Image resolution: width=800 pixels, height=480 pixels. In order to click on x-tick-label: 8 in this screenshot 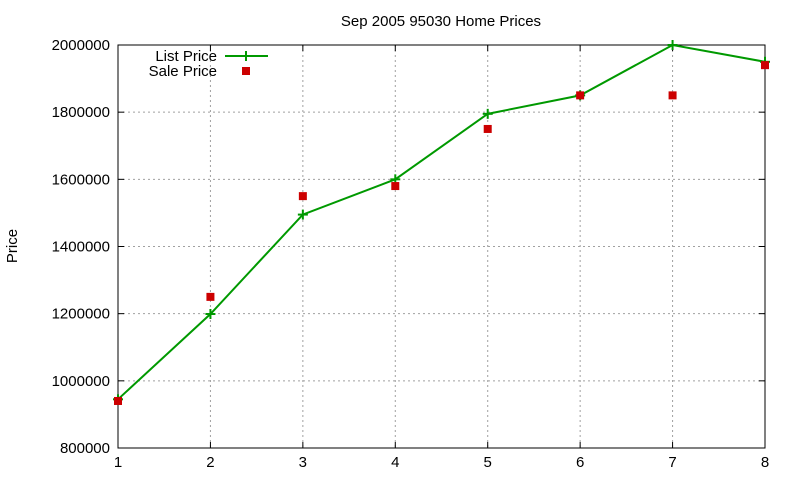, I will do `click(765, 462)`.